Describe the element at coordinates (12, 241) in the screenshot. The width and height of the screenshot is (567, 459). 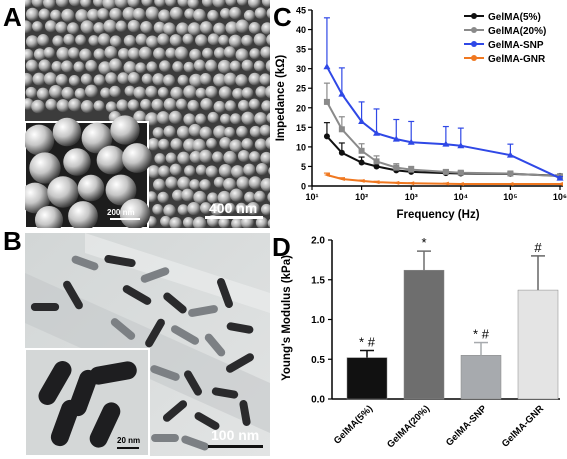
I see `panel-letter-b: B` at that location.